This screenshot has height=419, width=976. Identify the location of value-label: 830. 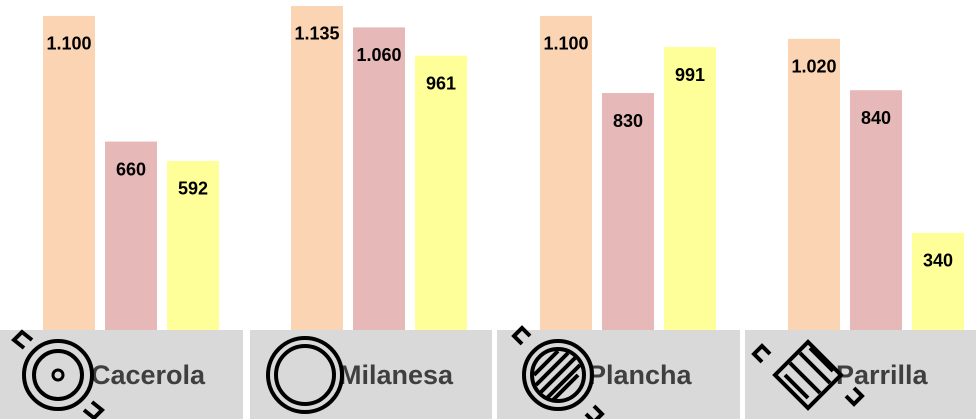
(628, 121).